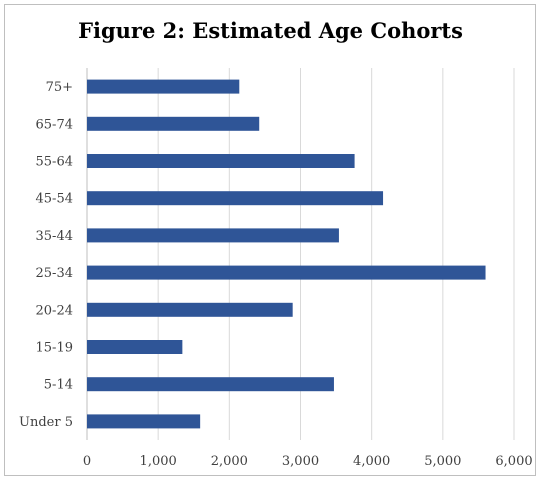 The height and width of the screenshot is (480, 541). What do you see at coordinates (54, 199) in the screenshot?
I see `category-label: 45-54` at bounding box center [54, 199].